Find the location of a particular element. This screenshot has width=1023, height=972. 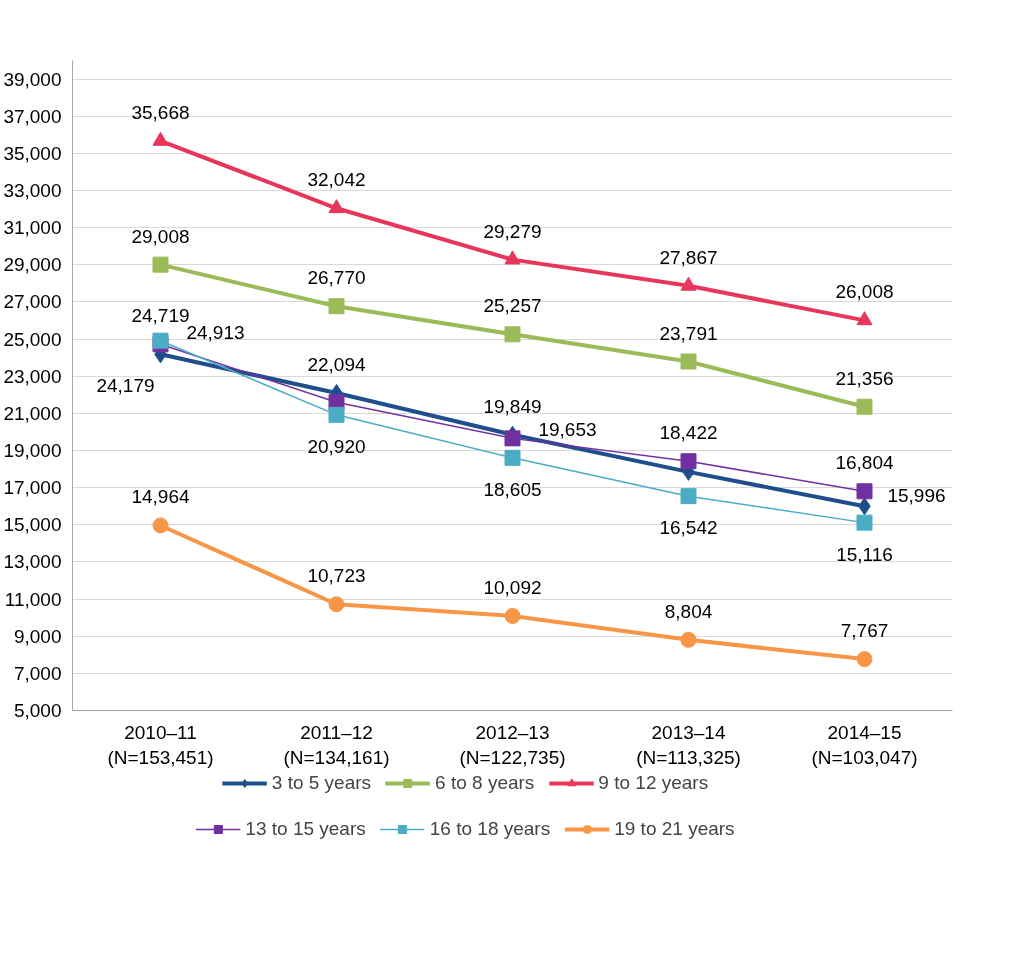

legend-label: 6 to 8 years is located at coordinates (485, 783).